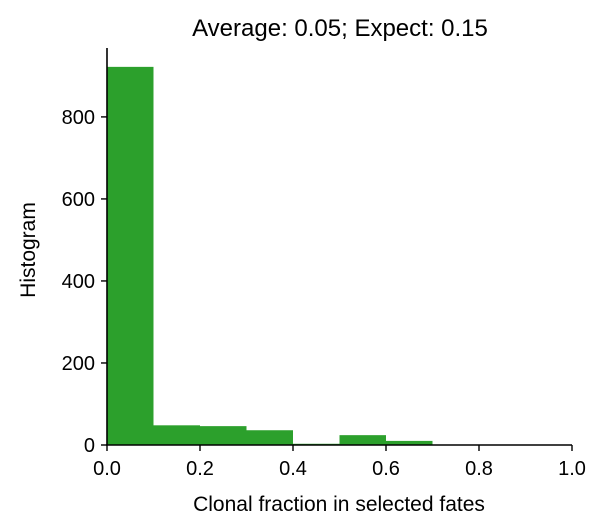 The height and width of the screenshot is (531, 605). What do you see at coordinates (479, 469) in the screenshot?
I see `x-tick-label-4: 0.8` at bounding box center [479, 469].